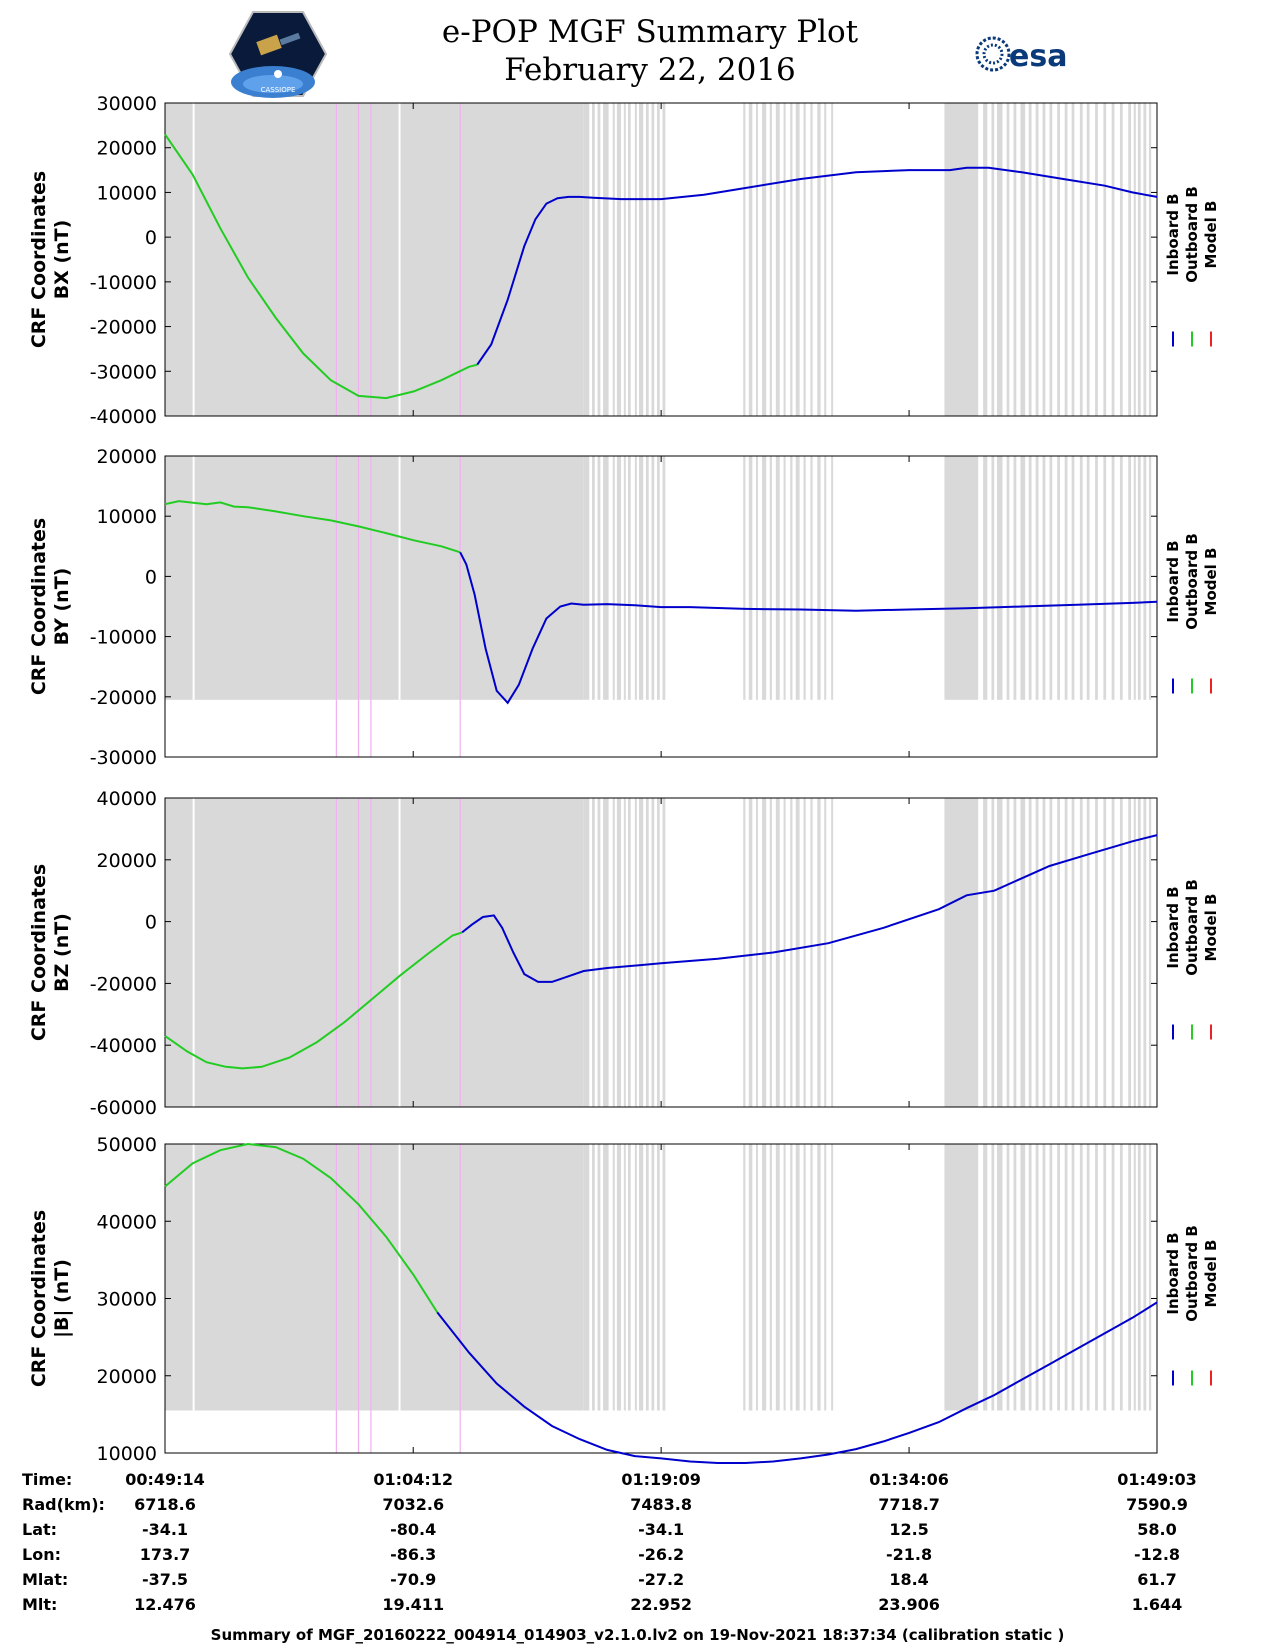 The height and width of the screenshot is (1650, 1275). What do you see at coordinates (123, 372) in the screenshot?
I see `y-tick-label: -30000` at bounding box center [123, 372].